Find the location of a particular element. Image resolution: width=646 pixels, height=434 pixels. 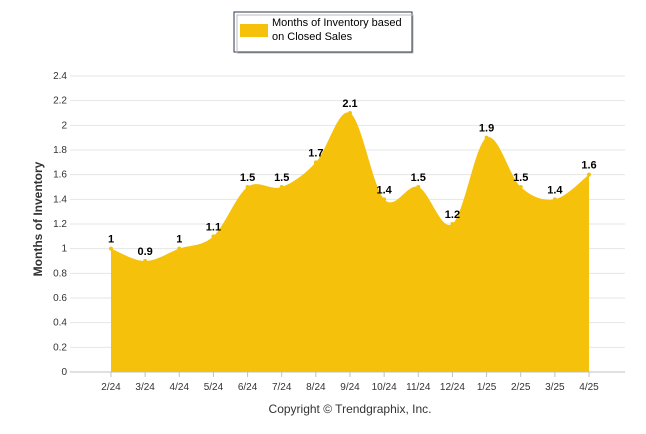

y-tick-label: 0.4 is located at coordinates (60, 323).